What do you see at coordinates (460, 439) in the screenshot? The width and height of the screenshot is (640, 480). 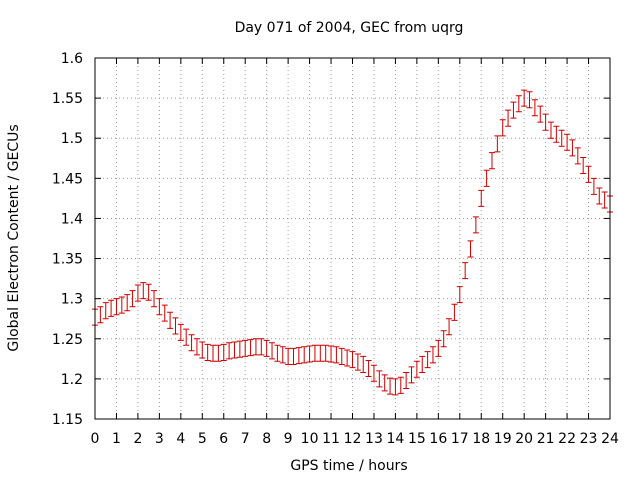 I see `x-tick-label: 17` at bounding box center [460, 439].